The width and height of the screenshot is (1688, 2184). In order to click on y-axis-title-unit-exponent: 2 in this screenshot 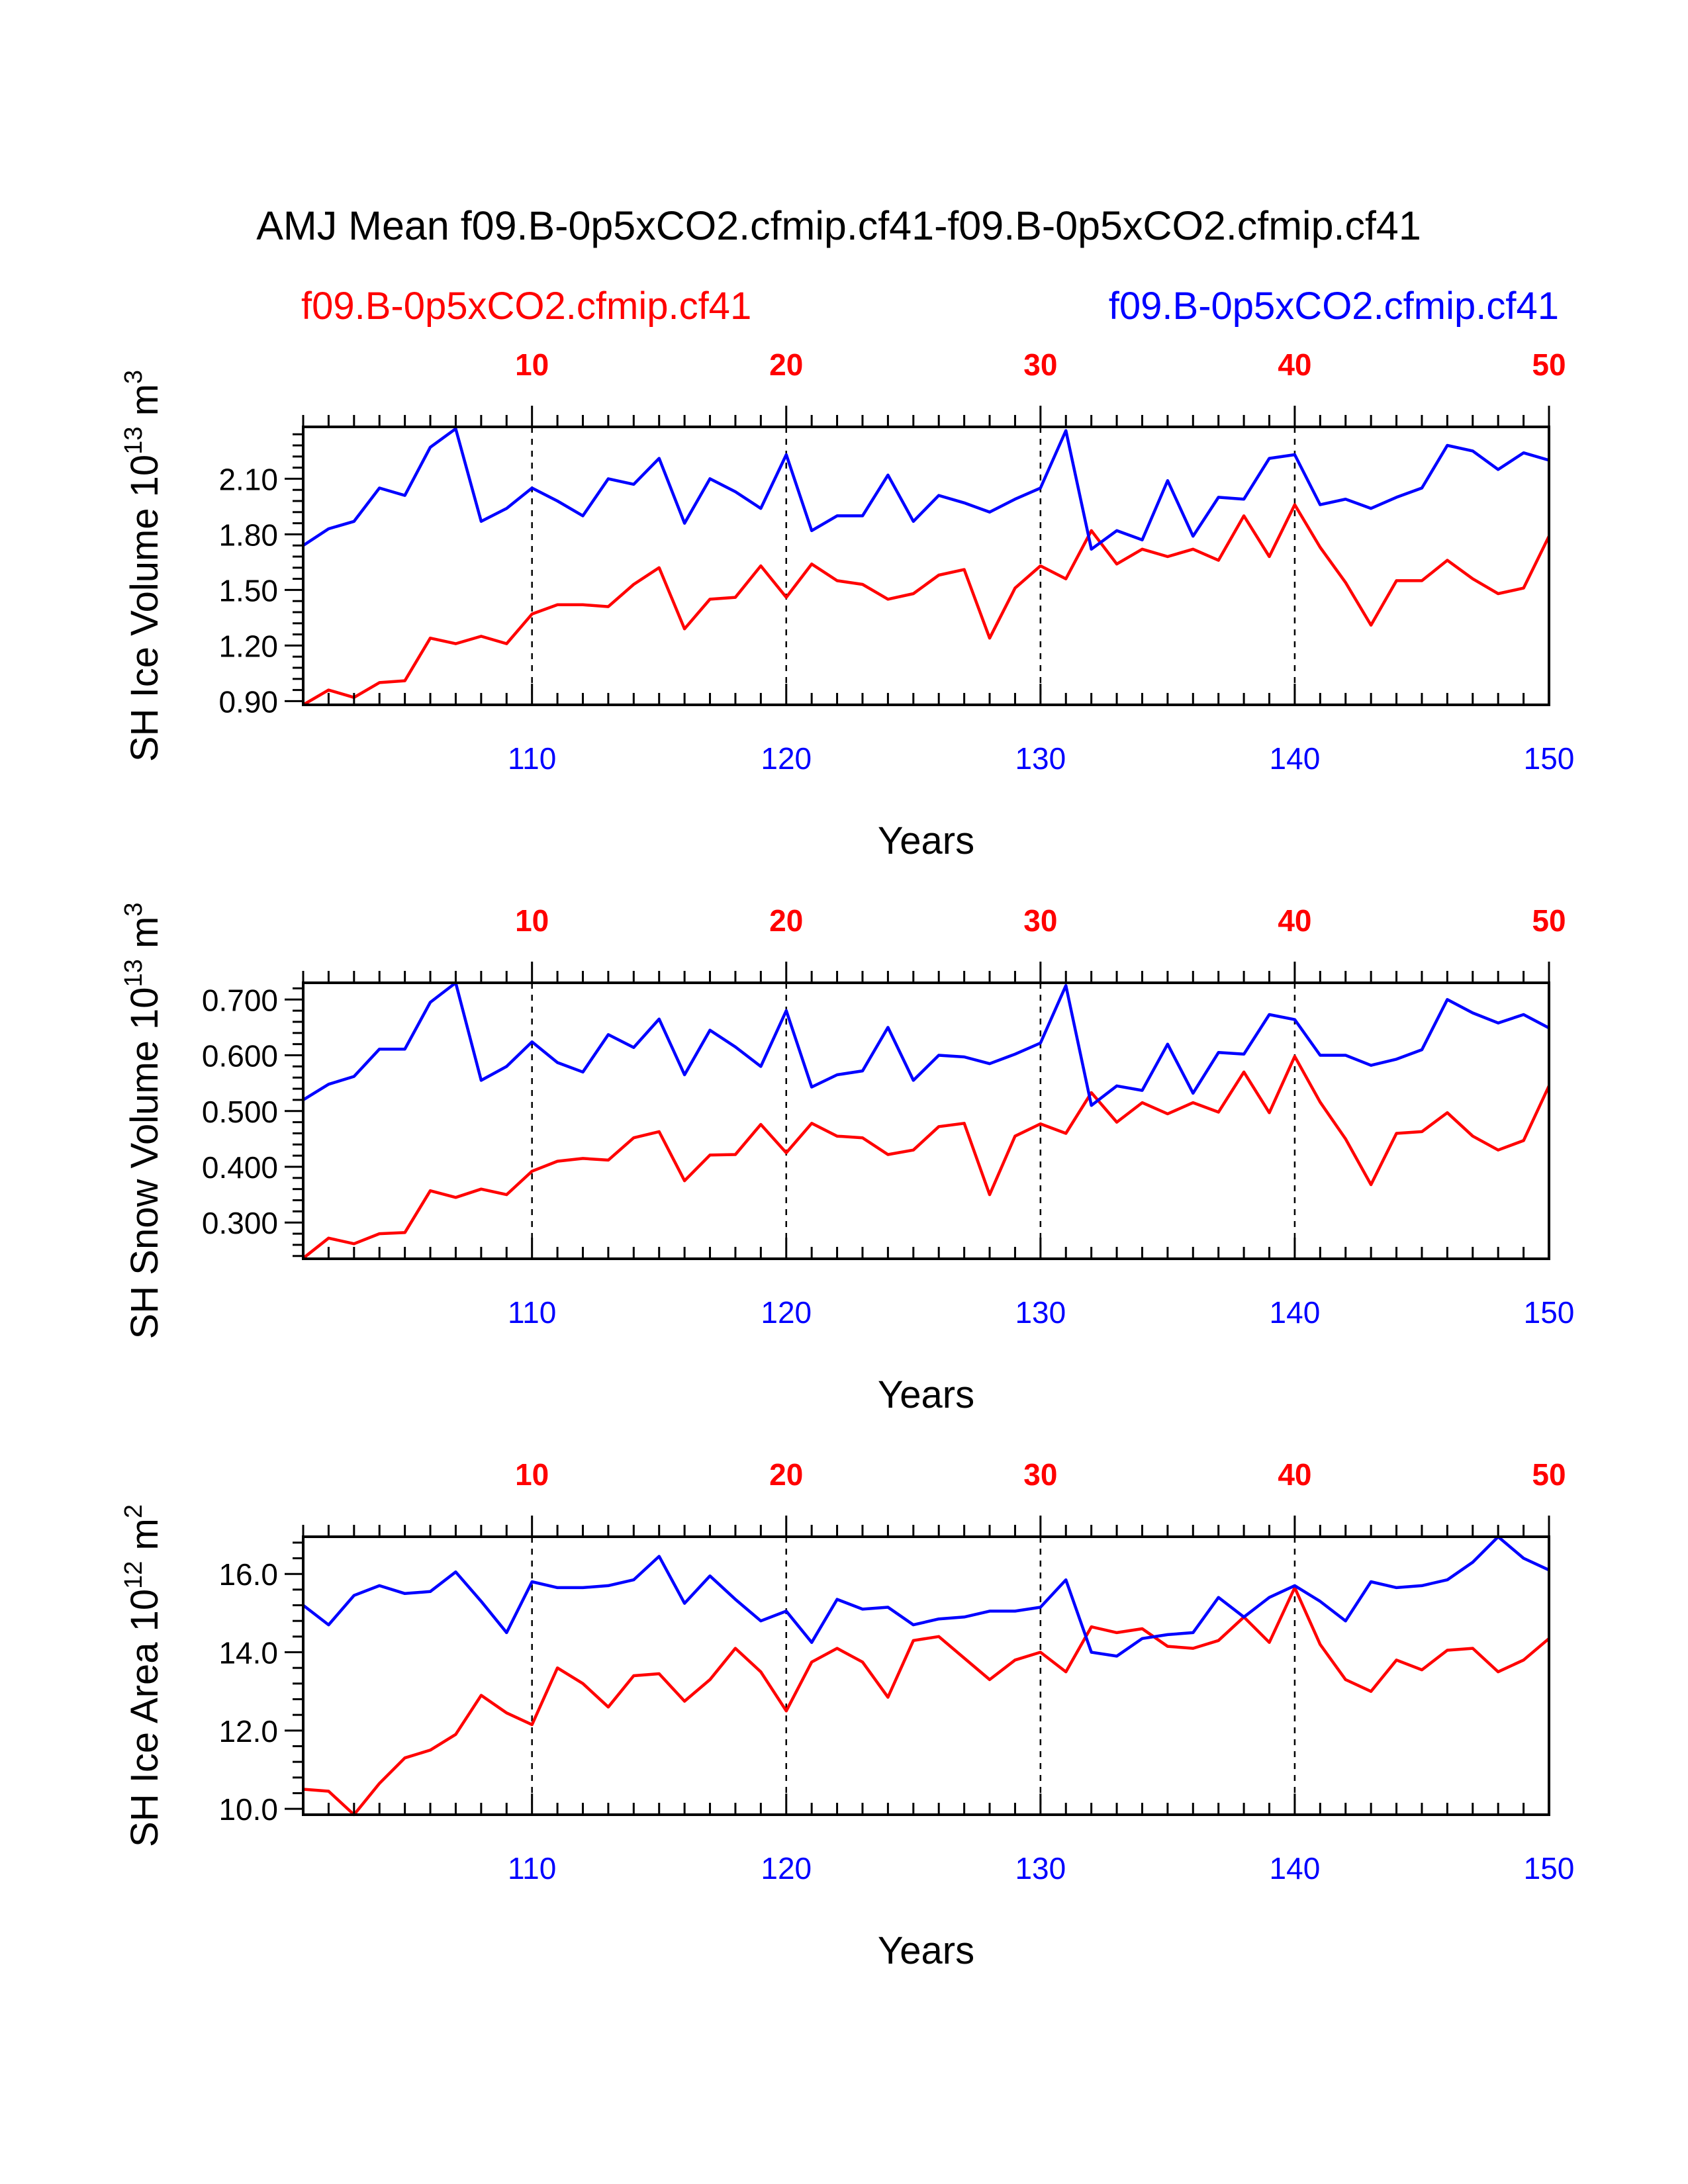, I will do `click(134, 1511)`.